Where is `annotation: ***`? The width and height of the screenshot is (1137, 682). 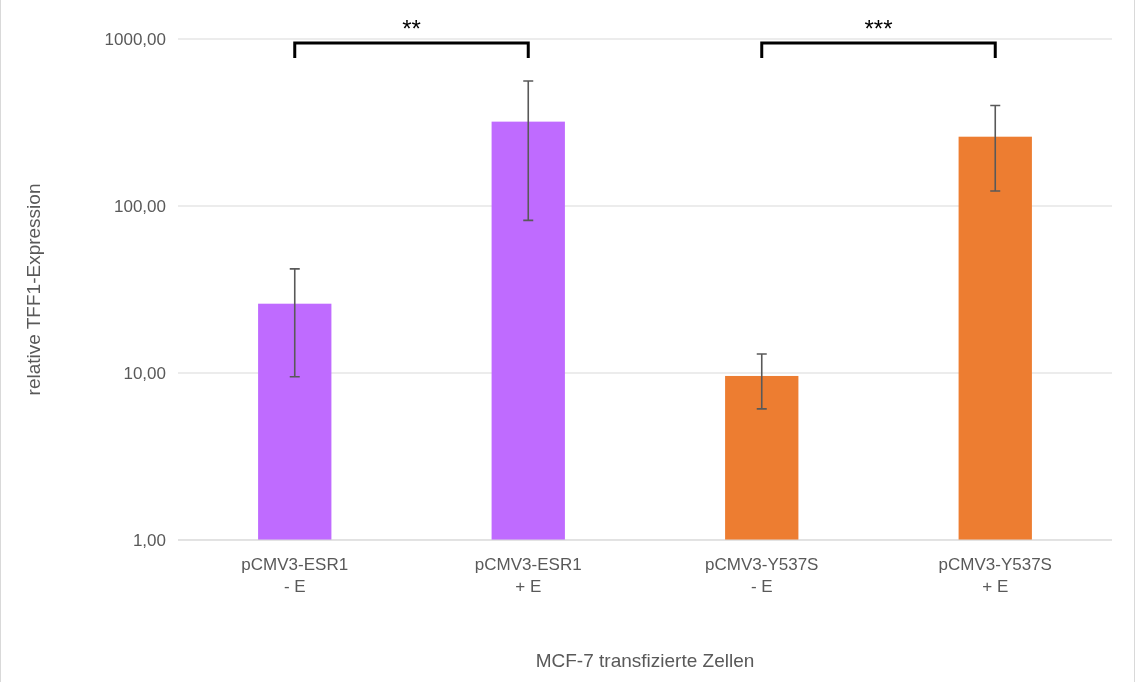
annotation: *** is located at coordinates (878, 28).